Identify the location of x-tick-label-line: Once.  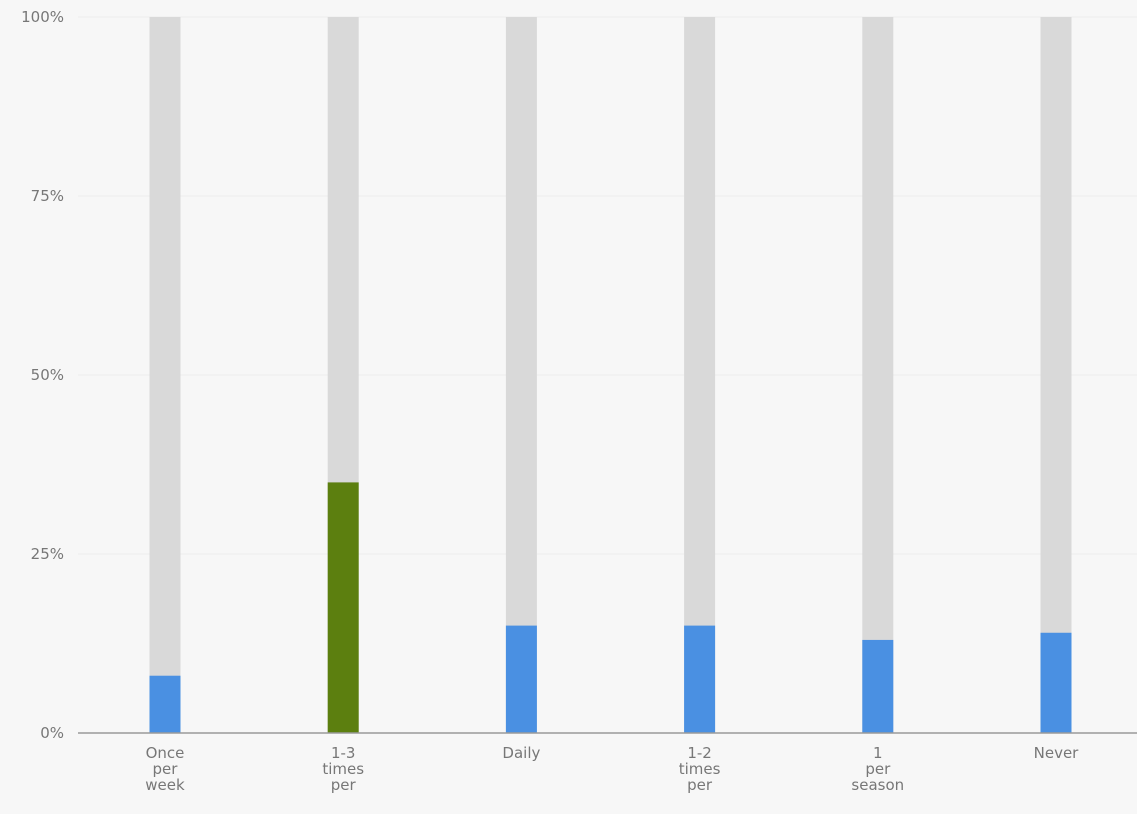
(165, 753).